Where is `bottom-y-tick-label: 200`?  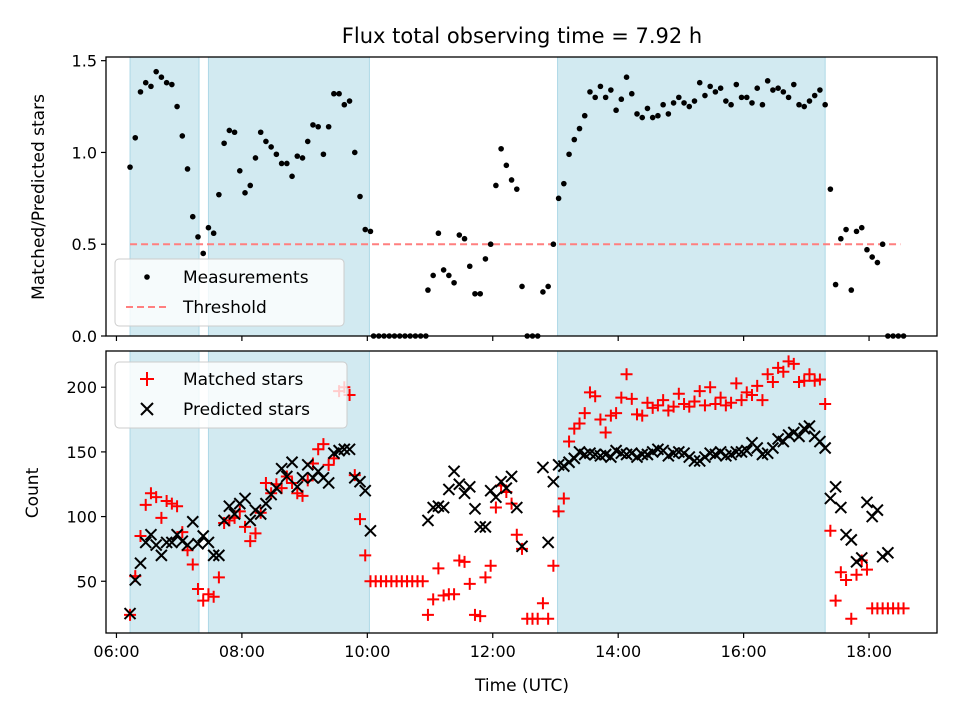
bottom-y-tick-label: 200 is located at coordinates (81, 387).